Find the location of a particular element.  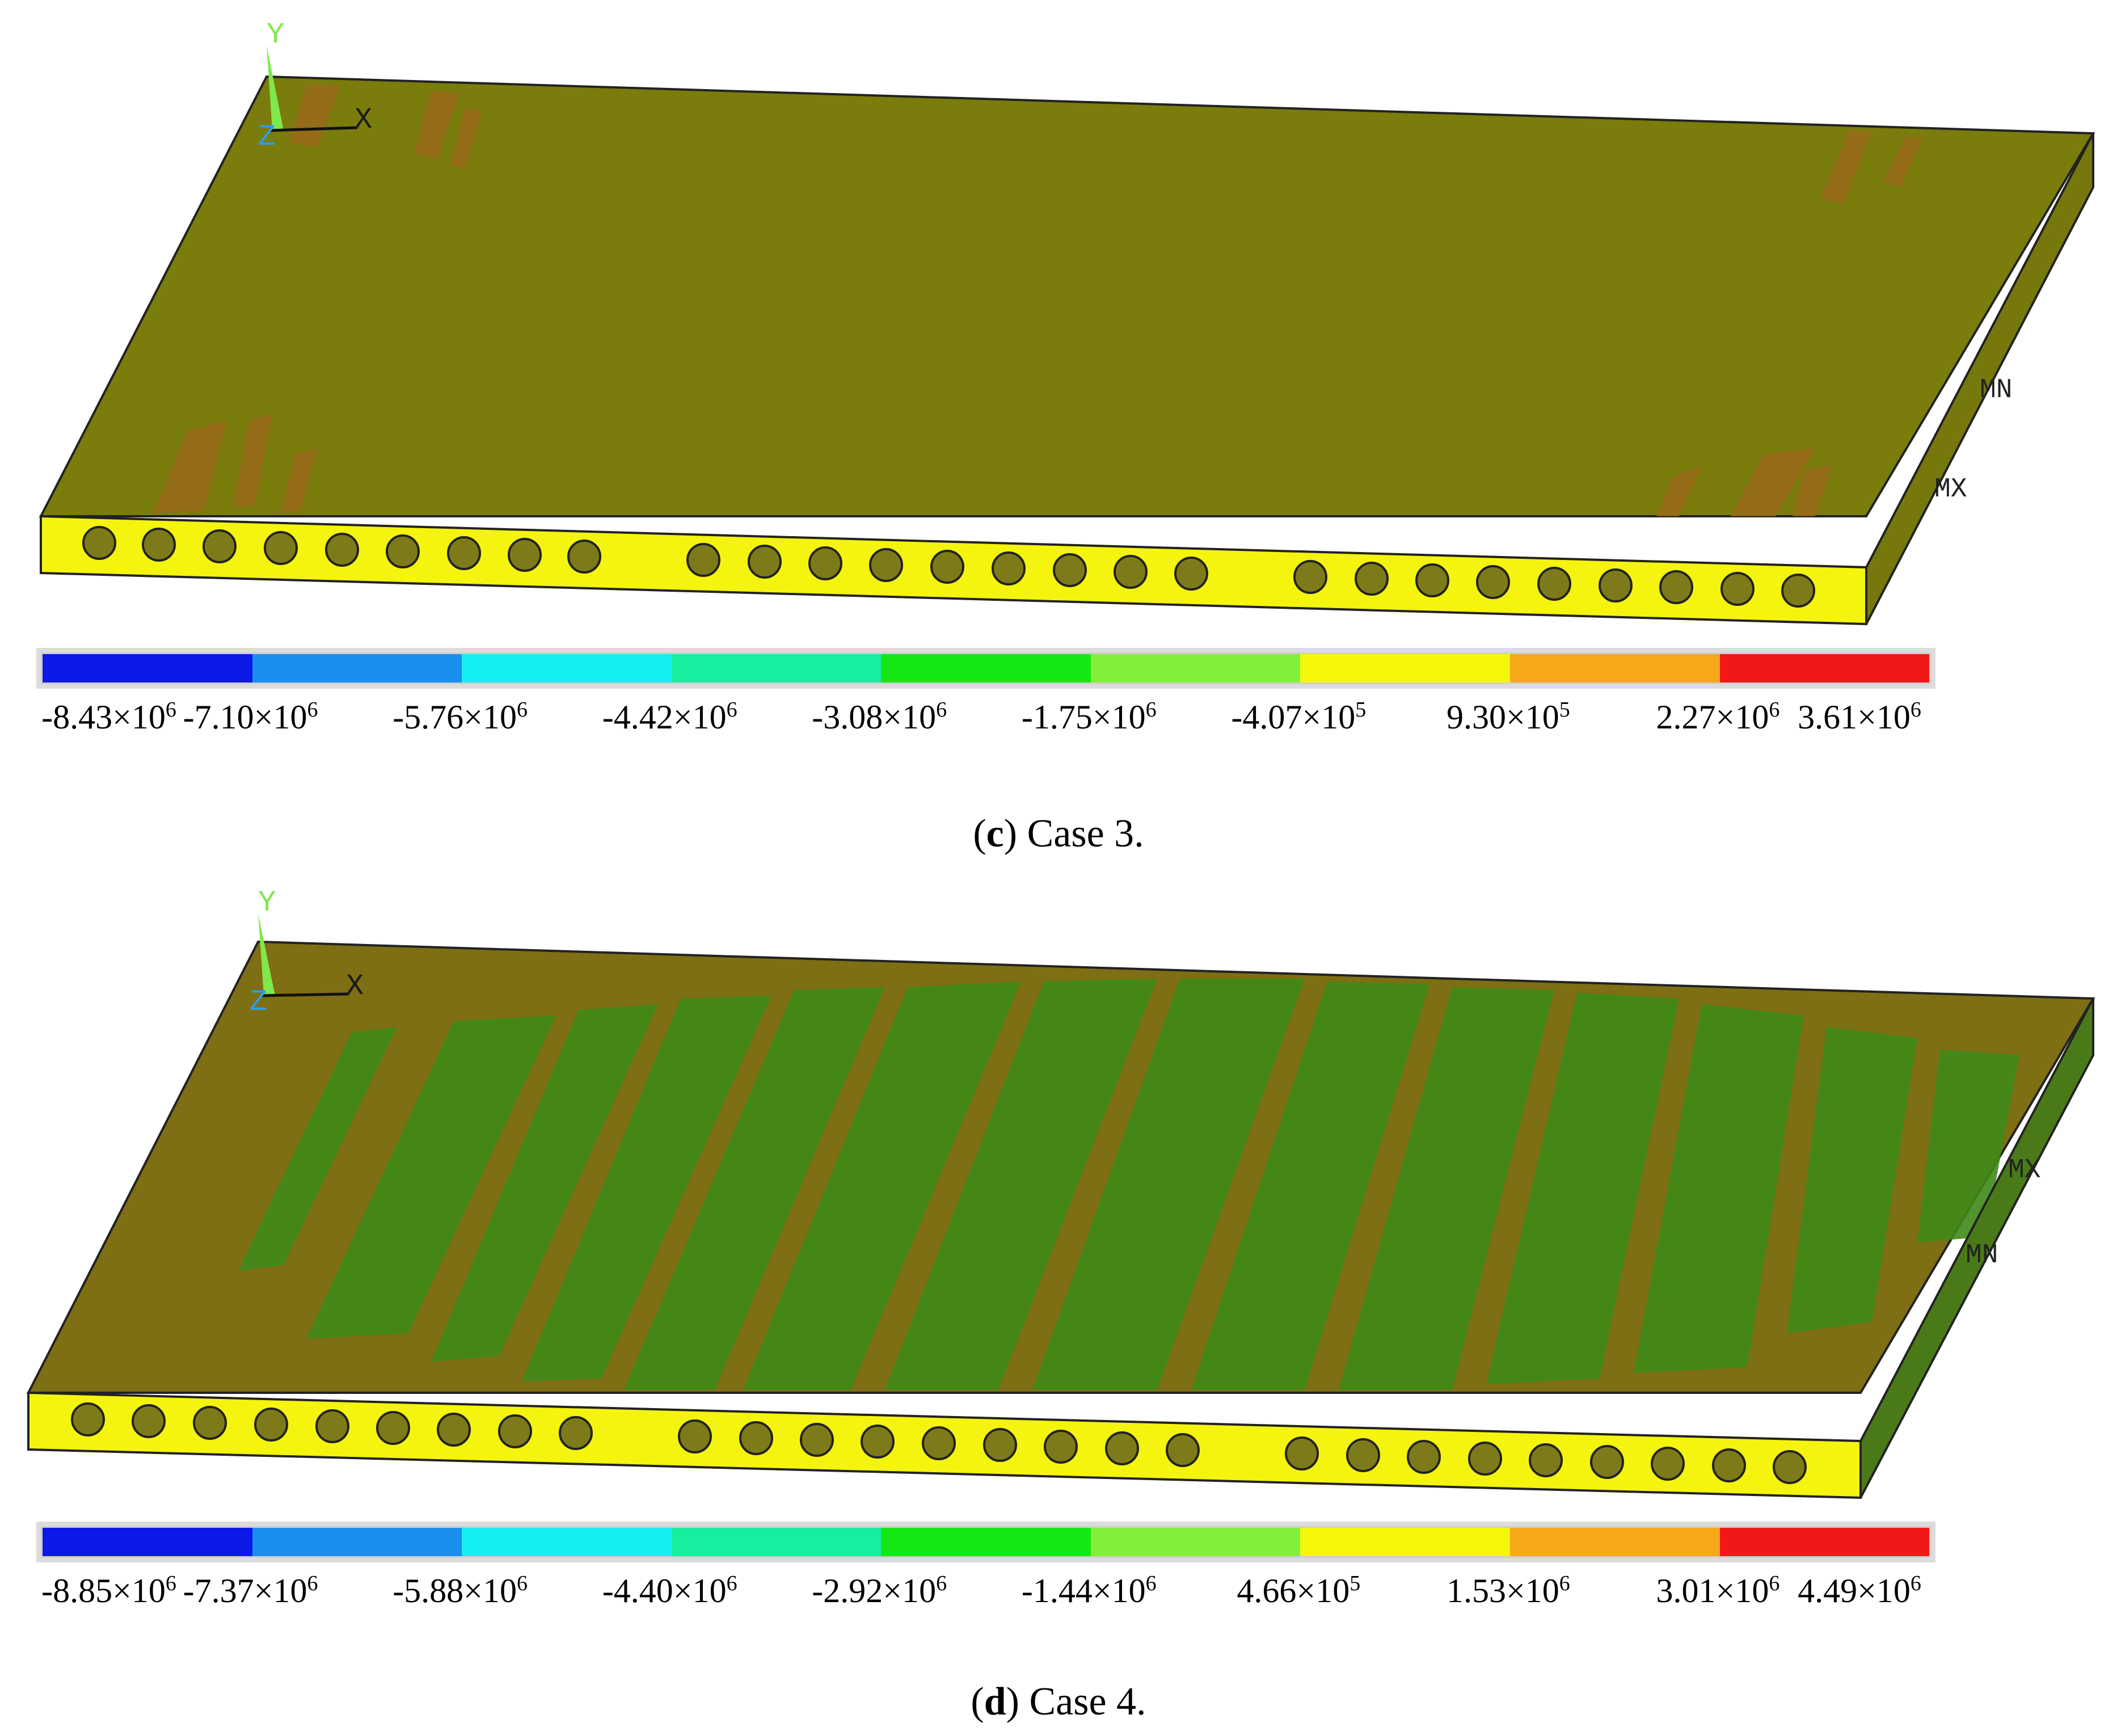

caption-case-4: (d) Case 4. is located at coordinates (1058, 1702).